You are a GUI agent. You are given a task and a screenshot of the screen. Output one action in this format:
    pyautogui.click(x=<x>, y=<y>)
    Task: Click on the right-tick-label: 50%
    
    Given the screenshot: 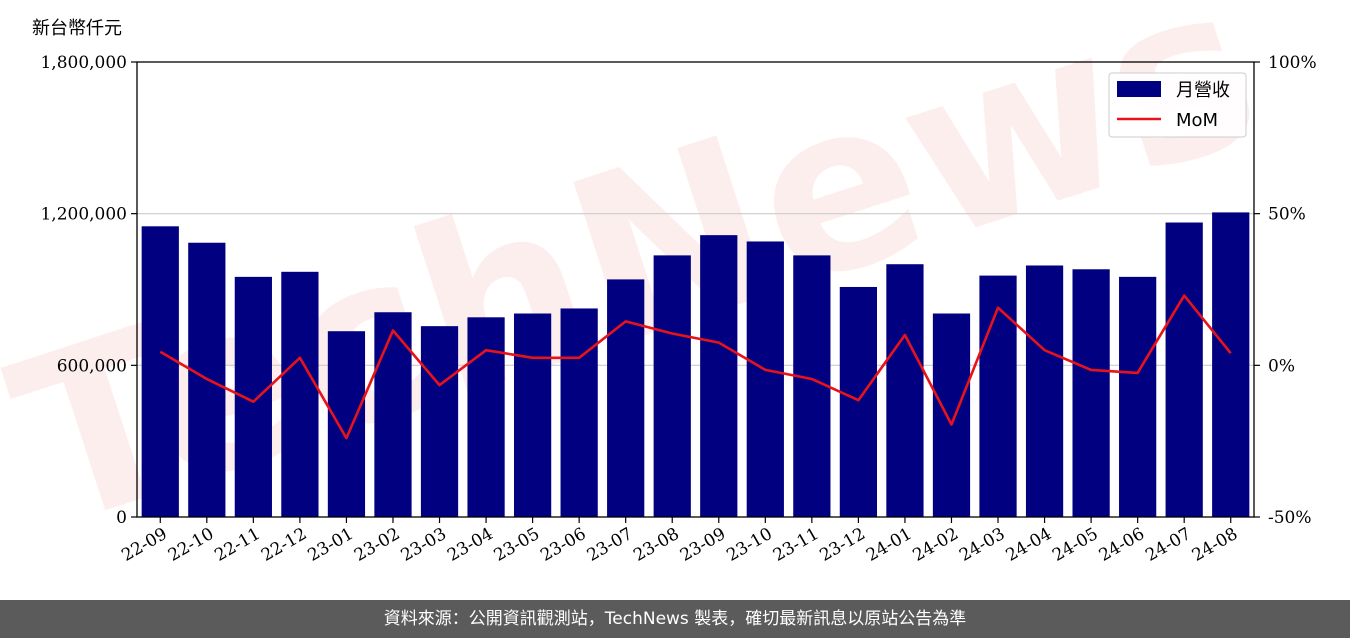 What is the action you would take?
    pyautogui.click(x=1287, y=215)
    